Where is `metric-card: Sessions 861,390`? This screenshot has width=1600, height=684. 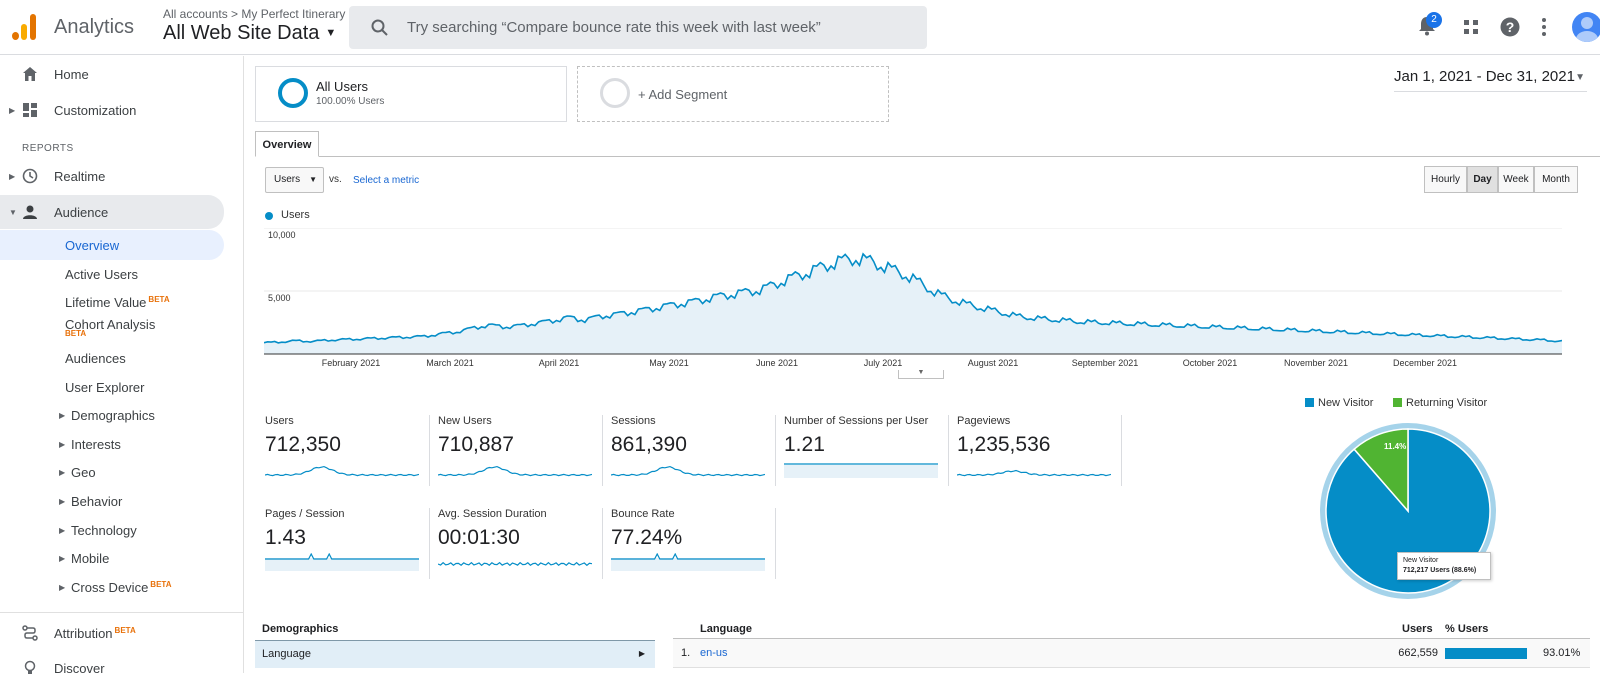
metric-card: Sessions 861,390 is located at coordinates (693, 450).